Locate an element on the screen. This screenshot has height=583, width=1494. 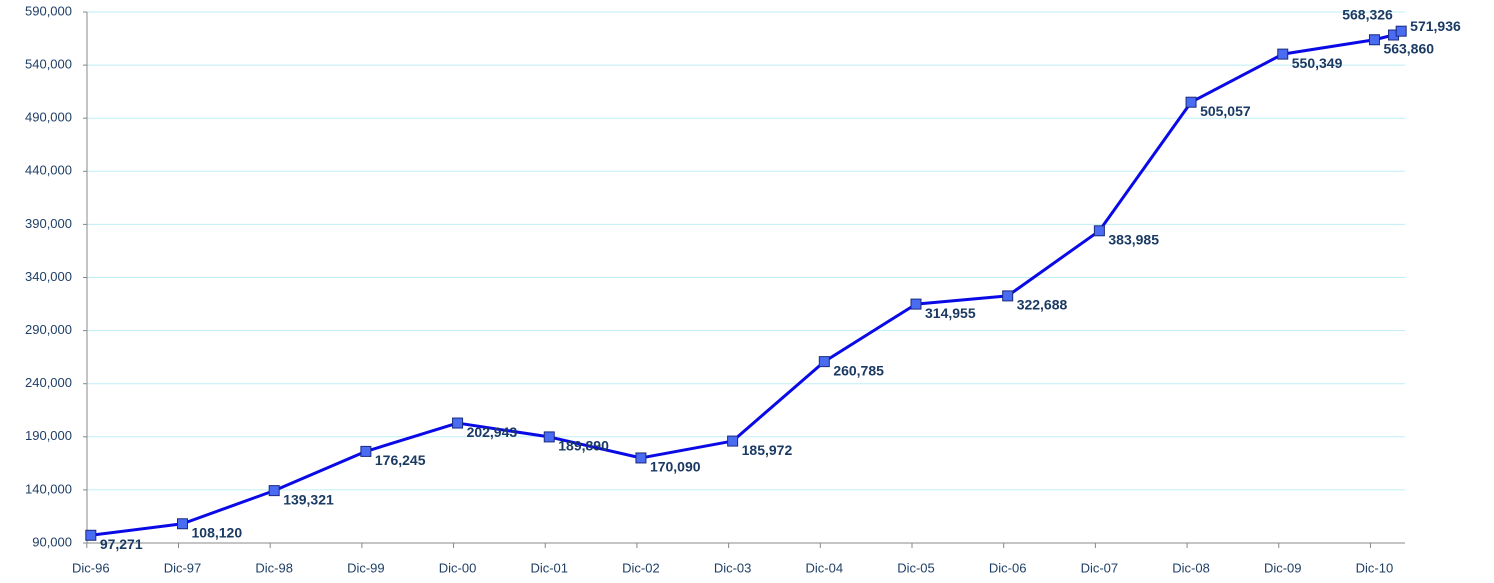
x-tick-label: Dic-09 is located at coordinates (1283, 567).